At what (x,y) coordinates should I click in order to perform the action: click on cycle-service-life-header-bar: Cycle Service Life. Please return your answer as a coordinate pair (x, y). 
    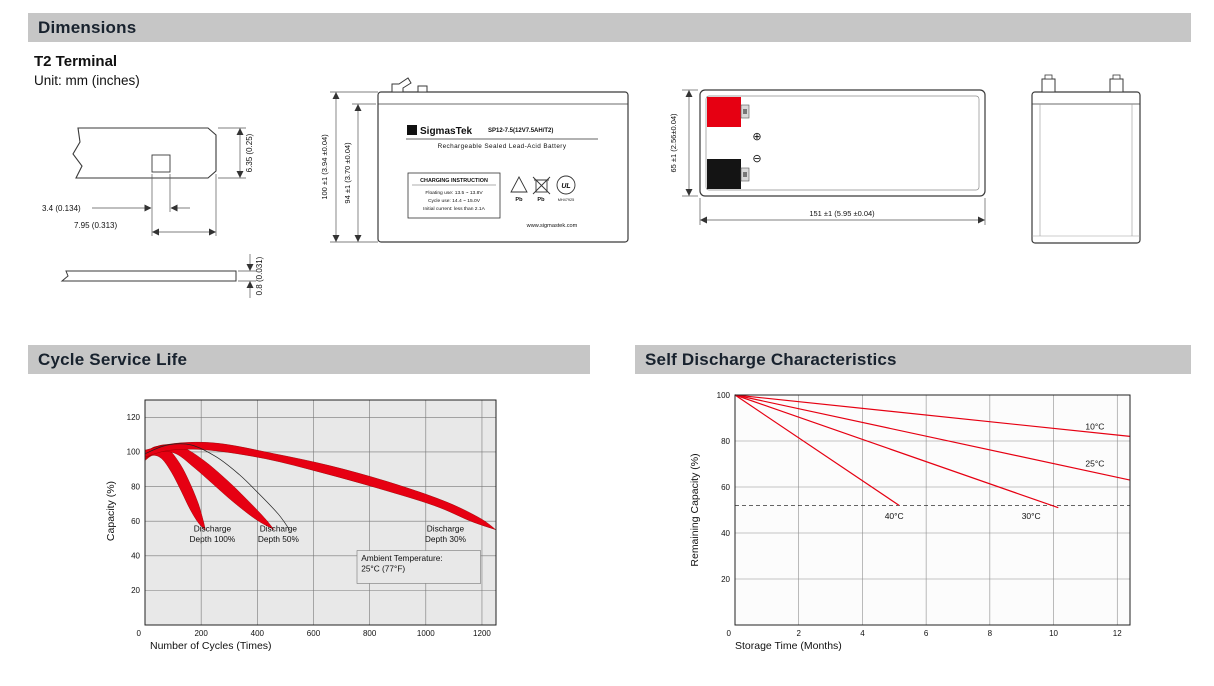
    Looking at the image, I should click on (309, 359).